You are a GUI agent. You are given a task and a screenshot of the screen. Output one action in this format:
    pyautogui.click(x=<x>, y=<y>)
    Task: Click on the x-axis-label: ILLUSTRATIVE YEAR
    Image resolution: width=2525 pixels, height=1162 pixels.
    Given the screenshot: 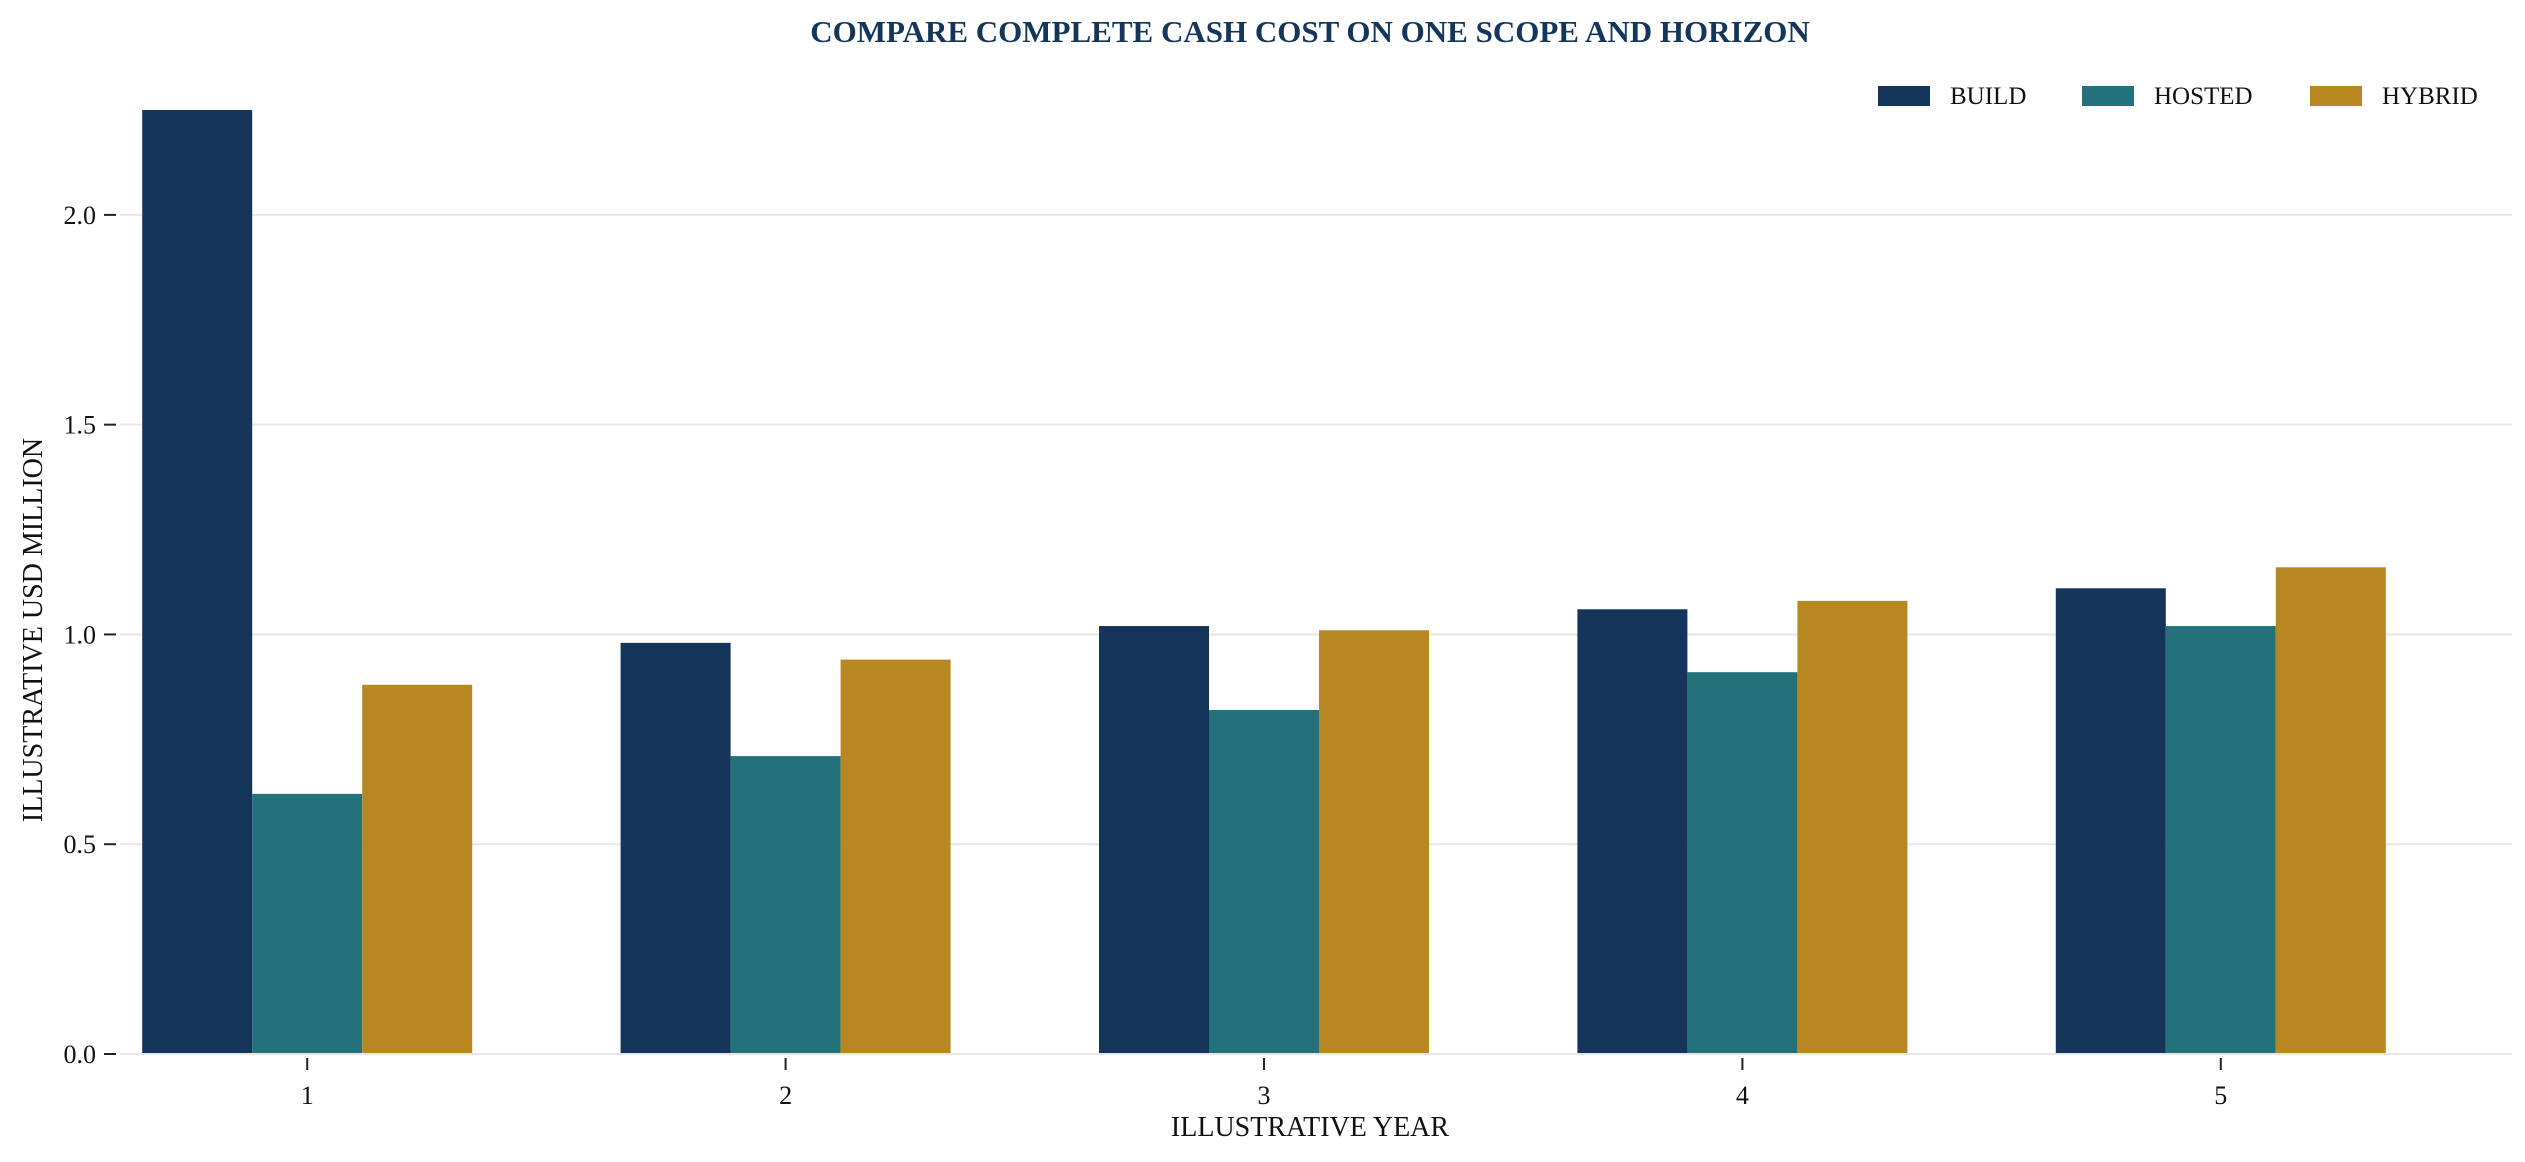 What is the action you would take?
    pyautogui.click(x=1310, y=1127)
    